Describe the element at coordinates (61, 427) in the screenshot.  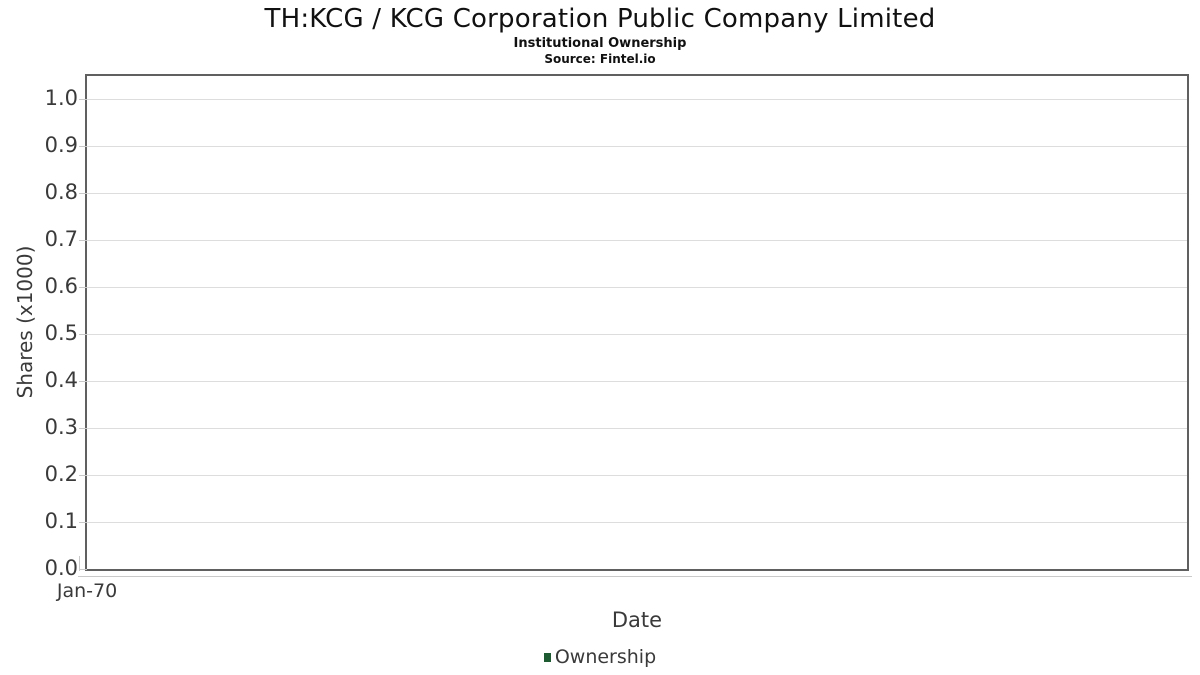
I see `y-tick-label: 0.3` at that location.